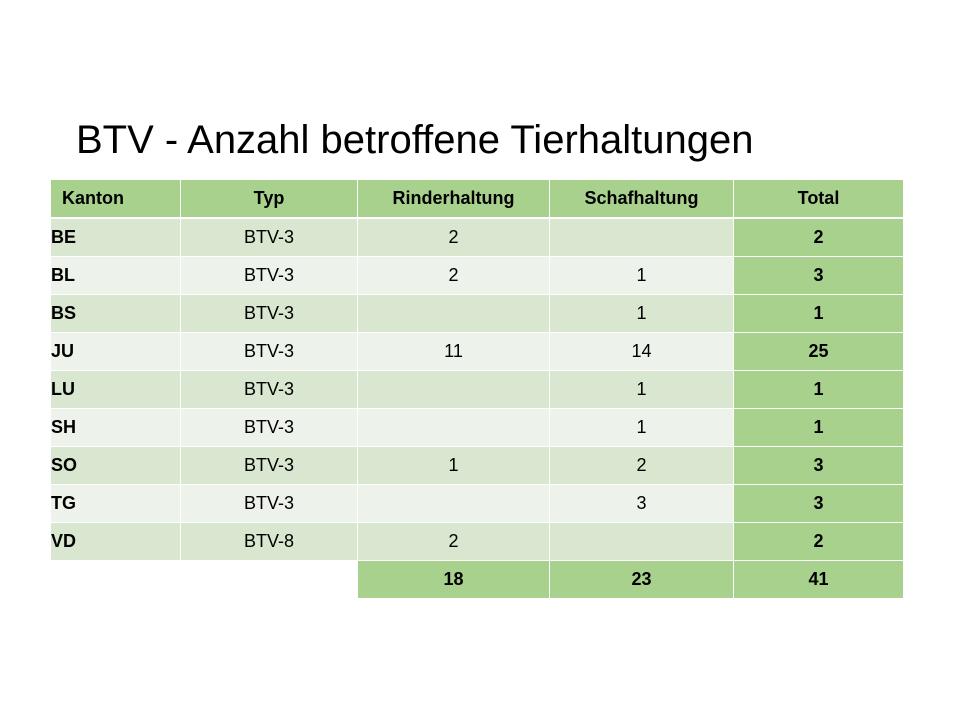 The width and height of the screenshot is (960, 720). Describe the element at coordinates (453, 465) in the screenshot. I see `cell-rinderhaltung: 1` at that location.